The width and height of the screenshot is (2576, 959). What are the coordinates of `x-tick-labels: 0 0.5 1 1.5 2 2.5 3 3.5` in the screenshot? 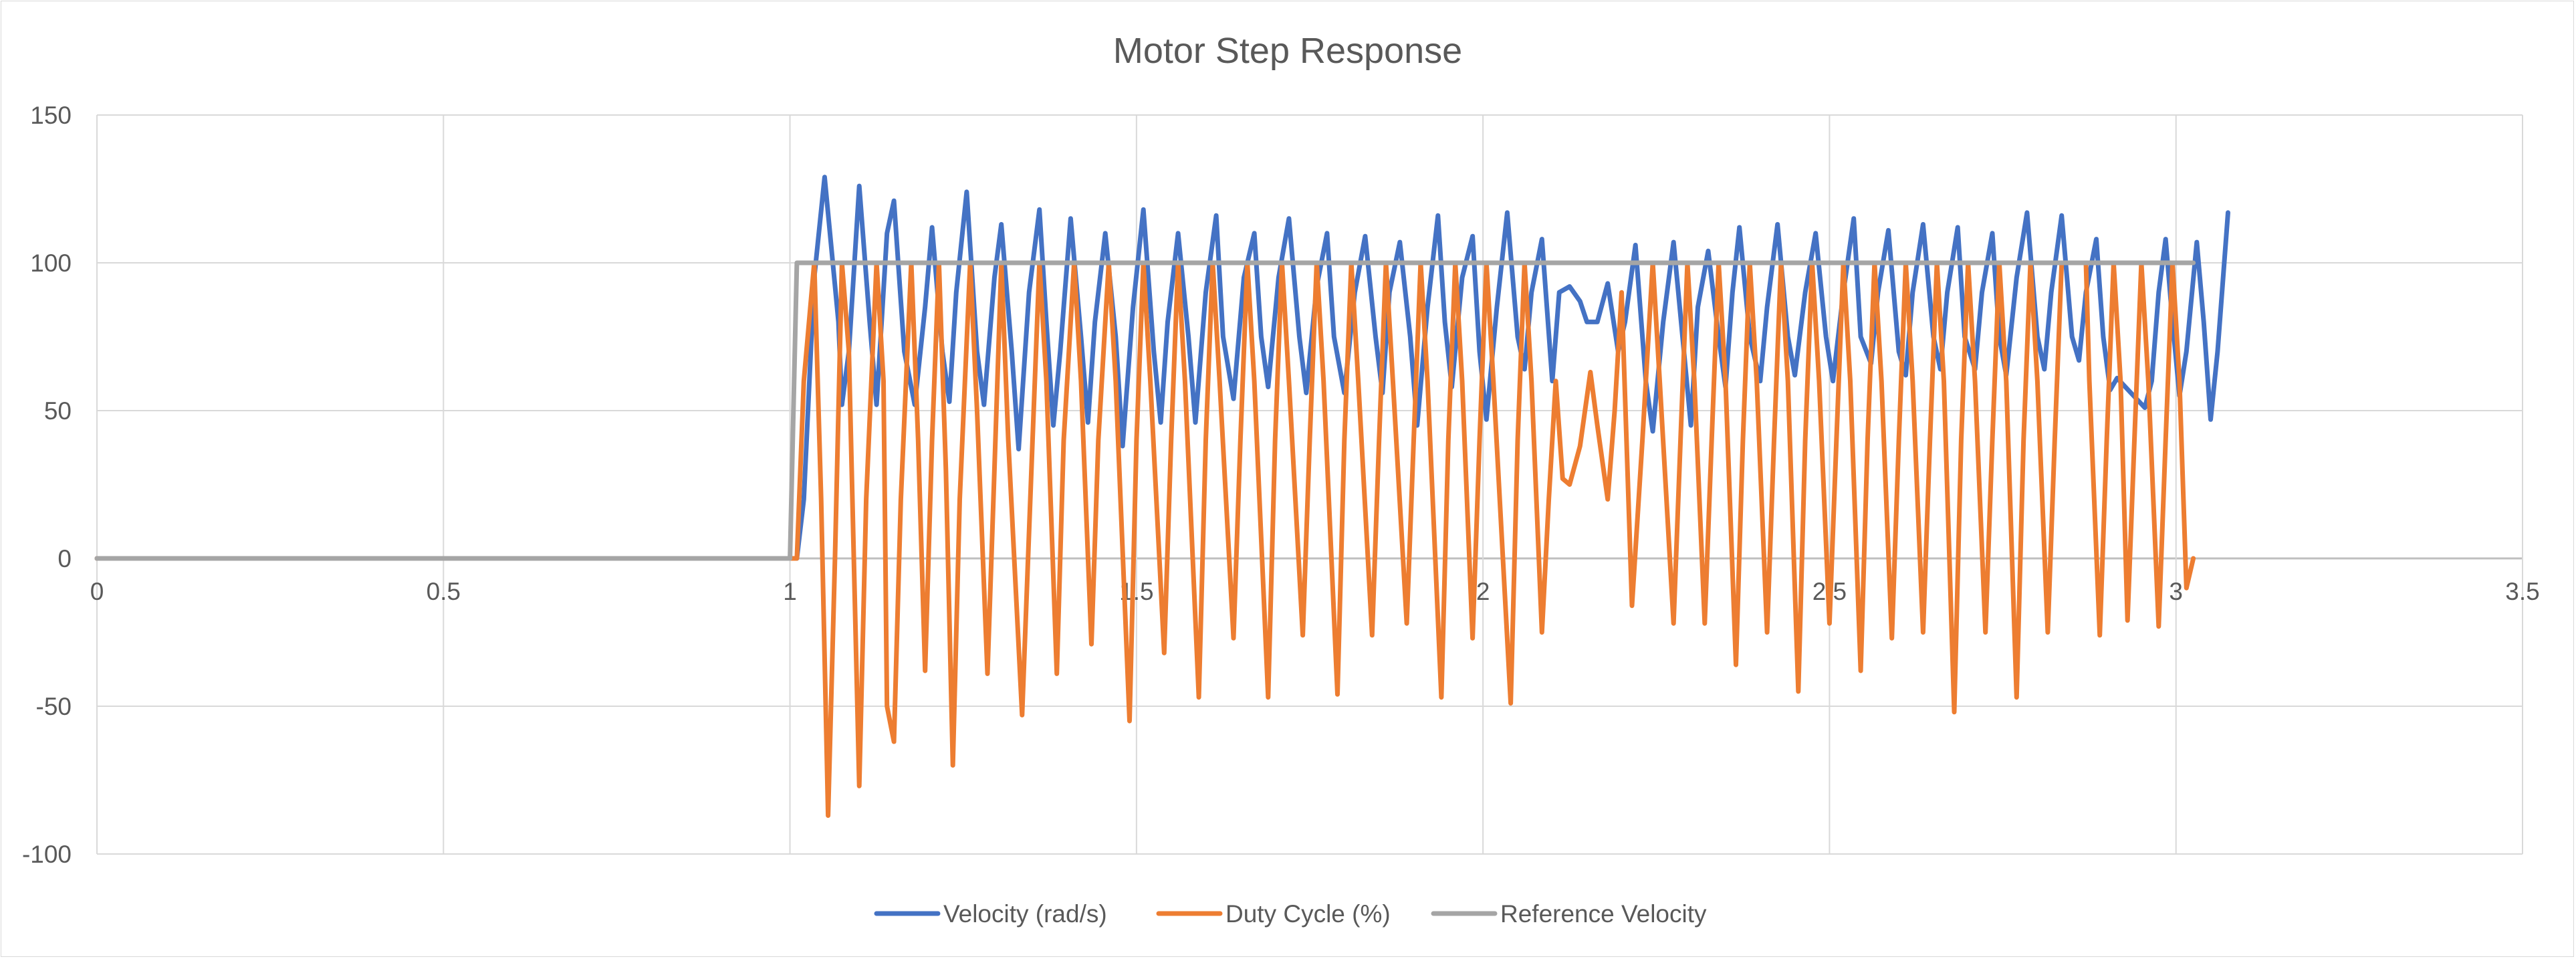 It's located at (1315, 591).